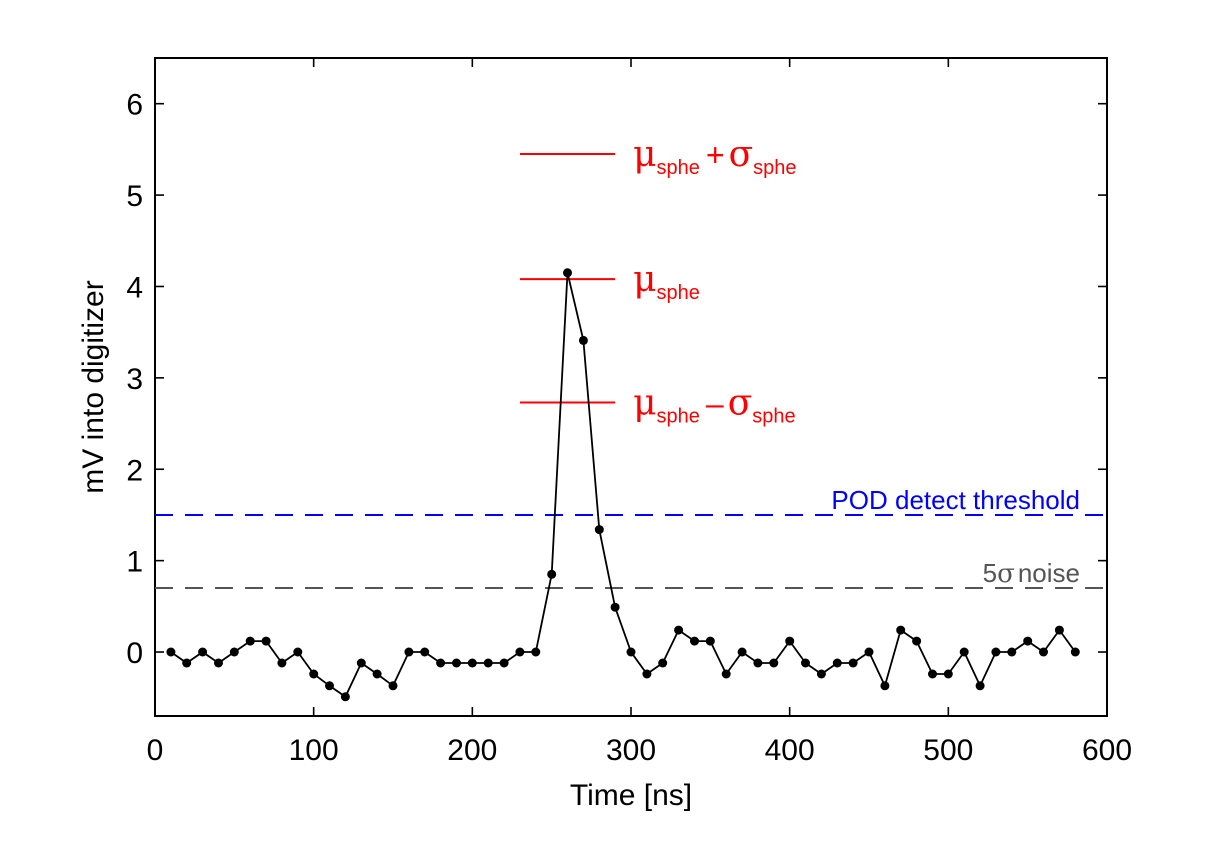 The width and height of the screenshot is (1224, 848). Describe the element at coordinates (155, 750) in the screenshot. I see `x-tick-label: 0` at that location.